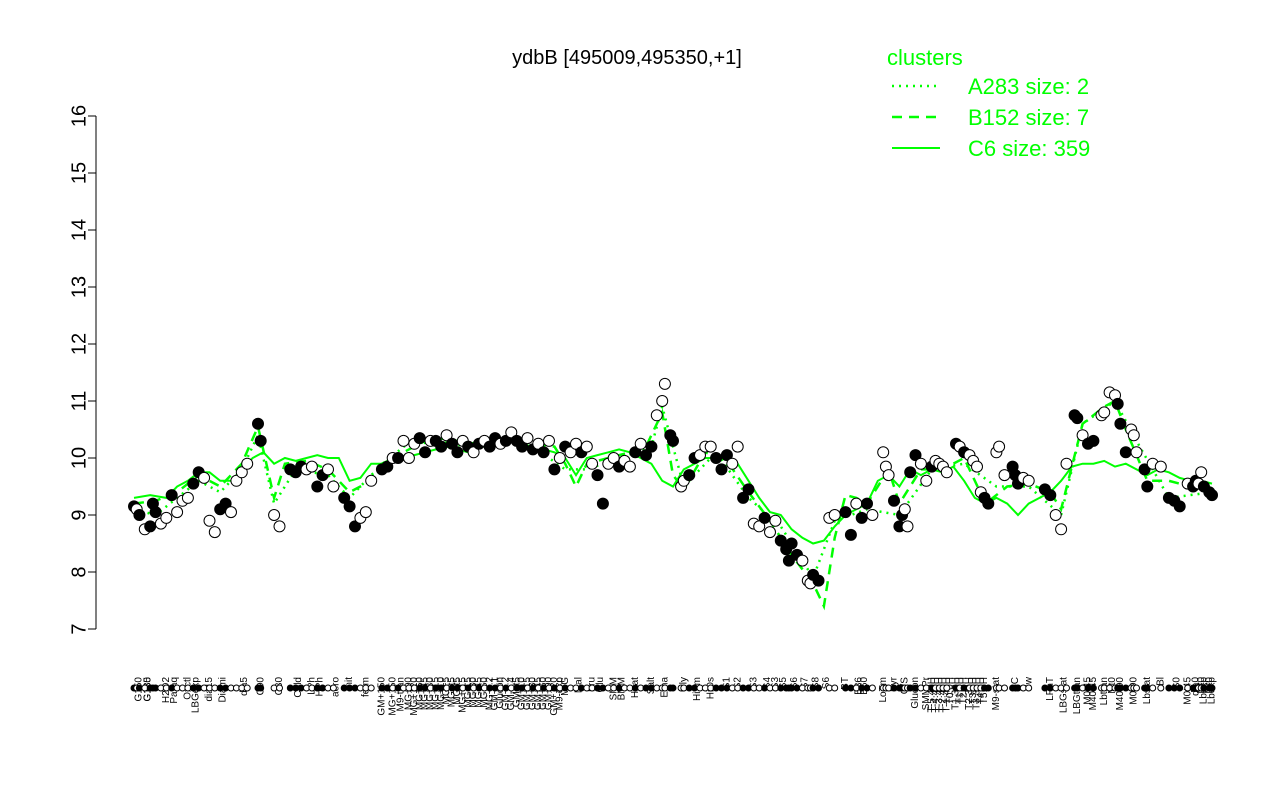 The image size is (1280, 800). Describe the element at coordinates (737, 683) in the screenshot. I see `x-tick-label: S2` at that location.